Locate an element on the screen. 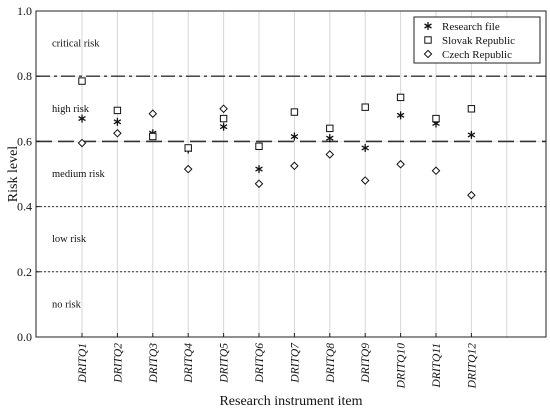  x-category-label: DRITQ11 is located at coordinates (437, 366).